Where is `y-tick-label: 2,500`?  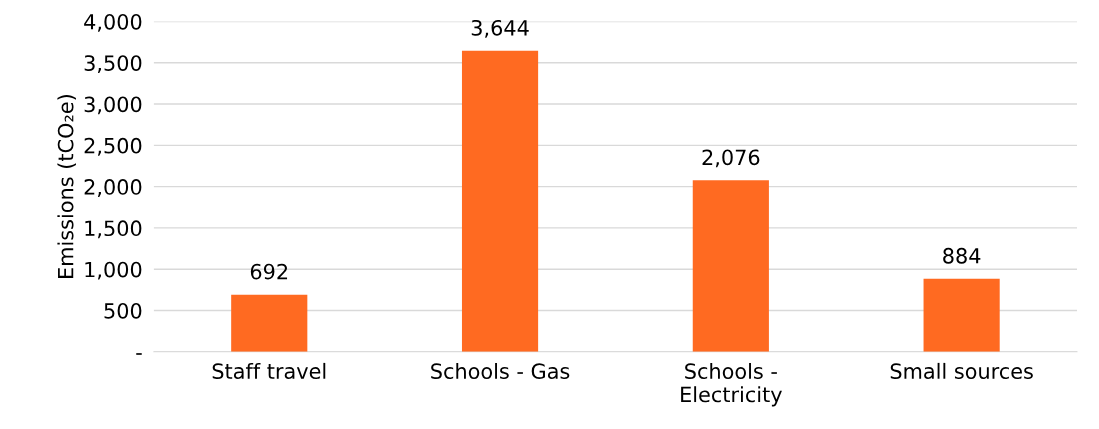
y-tick-label: 2,500 is located at coordinates (113, 146).